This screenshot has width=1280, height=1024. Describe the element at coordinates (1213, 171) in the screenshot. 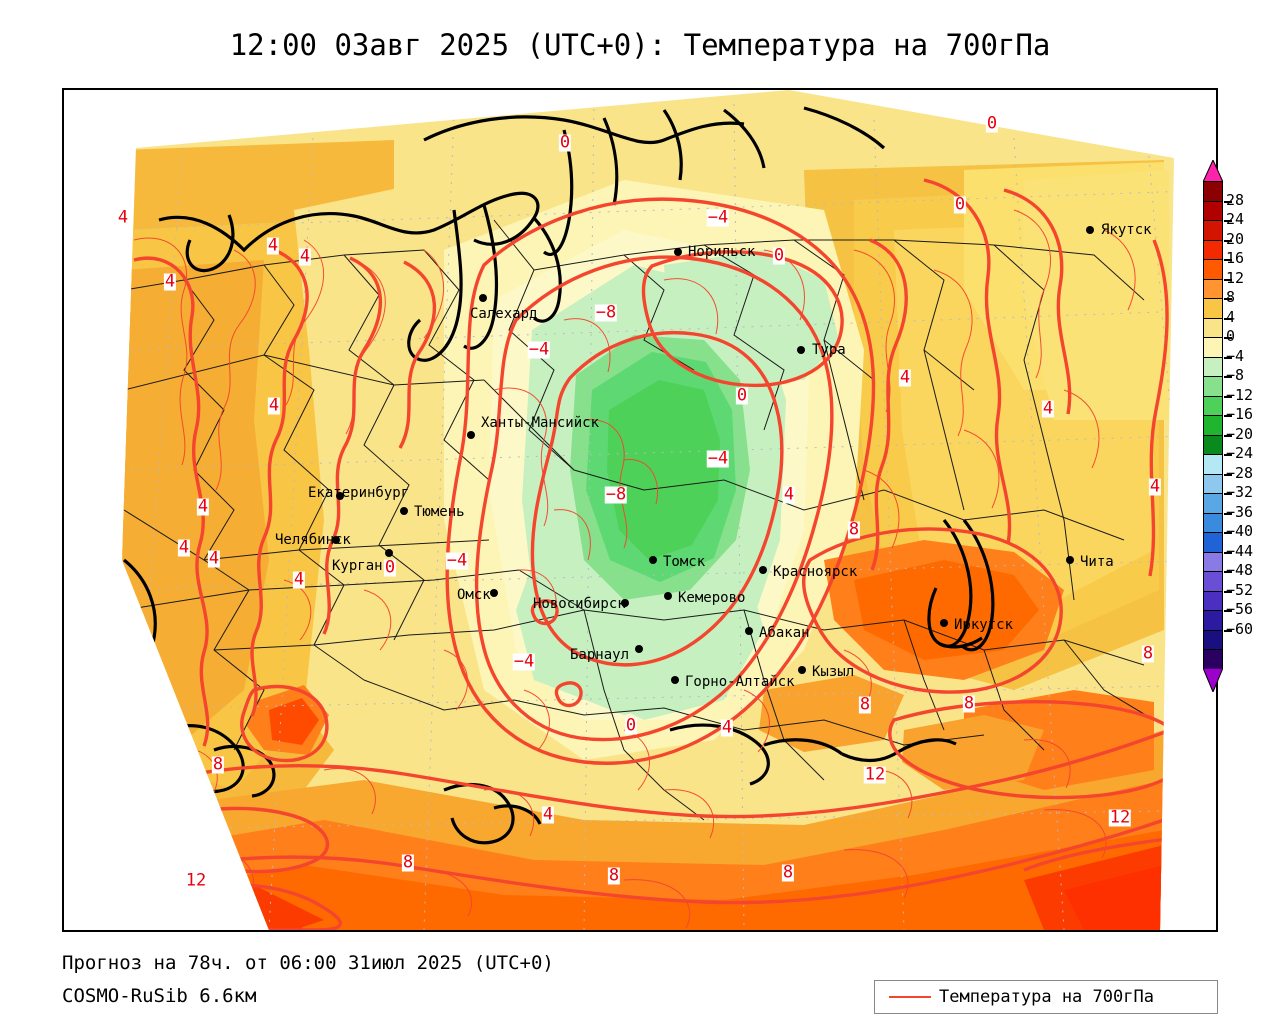

I see `colorbar-top-arrow` at that location.